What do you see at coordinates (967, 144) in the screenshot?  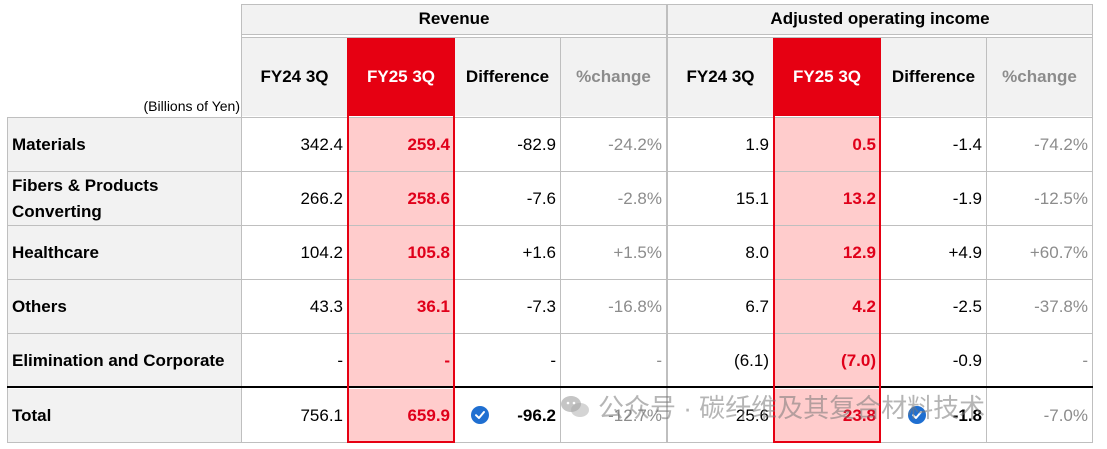 I see `cell-materials-oi-diff: -1.4` at bounding box center [967, 144].